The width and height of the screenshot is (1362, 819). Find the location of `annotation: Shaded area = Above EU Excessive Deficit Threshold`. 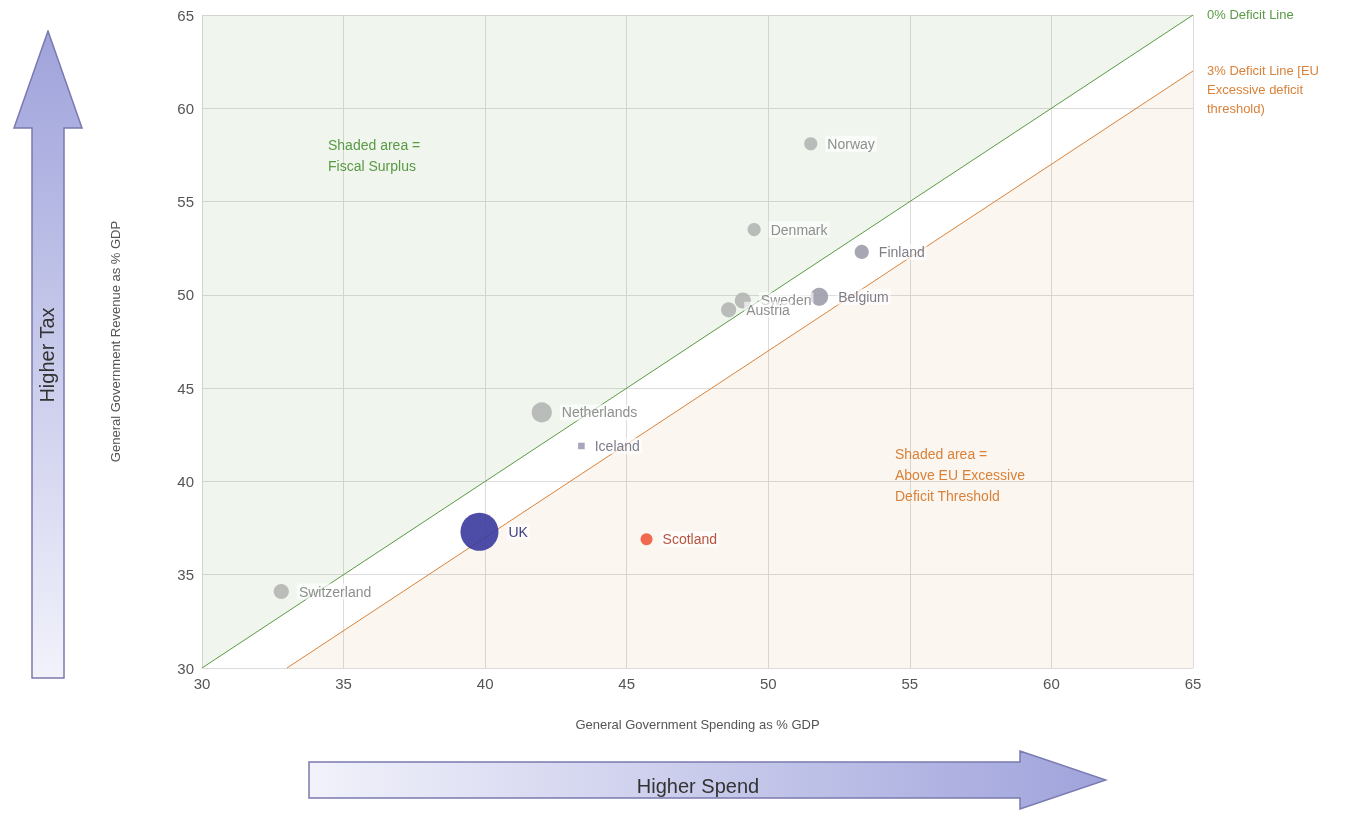

annotation: Shaded area = Above EU Excessive Deficit Threshold is located at coordinates (960, 475).